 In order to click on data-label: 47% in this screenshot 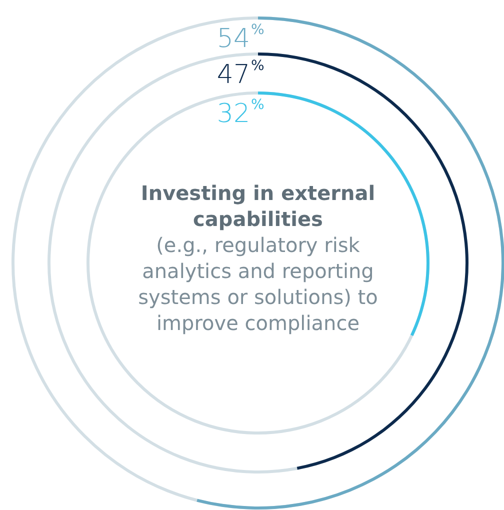, I will do `click(240, 74)`.